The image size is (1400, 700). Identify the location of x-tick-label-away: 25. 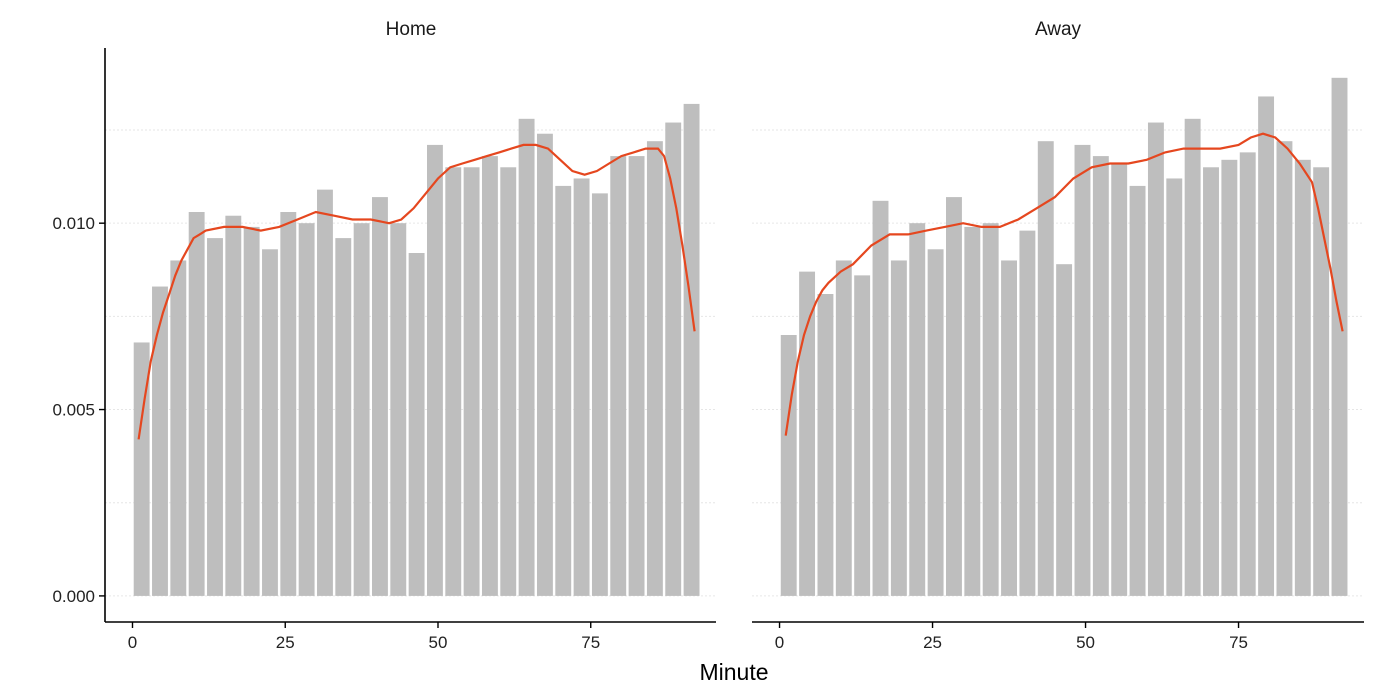
(932, 642).